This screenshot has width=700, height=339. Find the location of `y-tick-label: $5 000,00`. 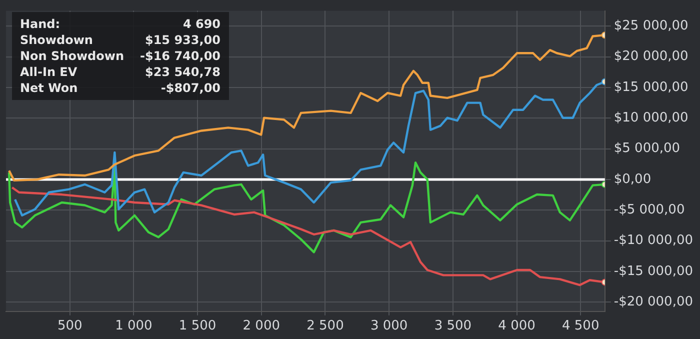

y-tick-label: $5 000,00 is located at coordinates (647, 148).